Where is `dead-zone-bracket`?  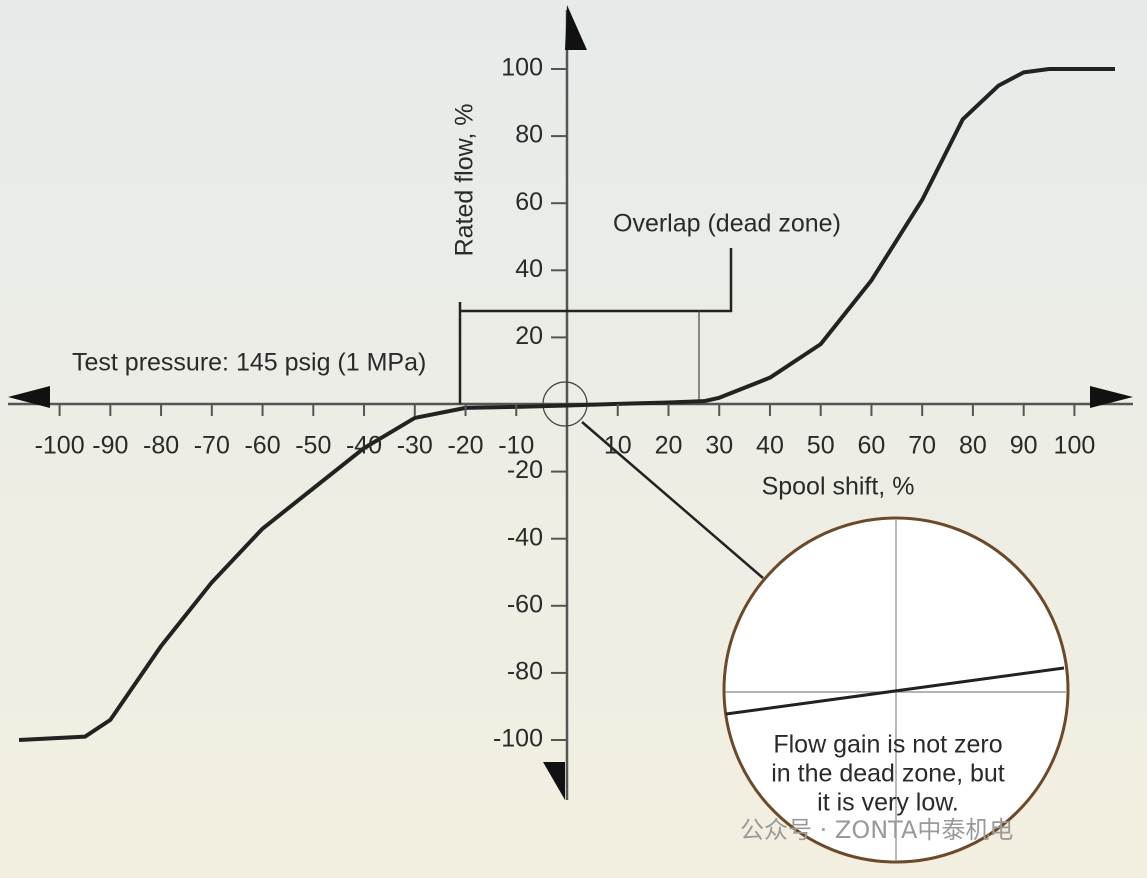 dead-zone-bracket is located at coordinates (595, 326).